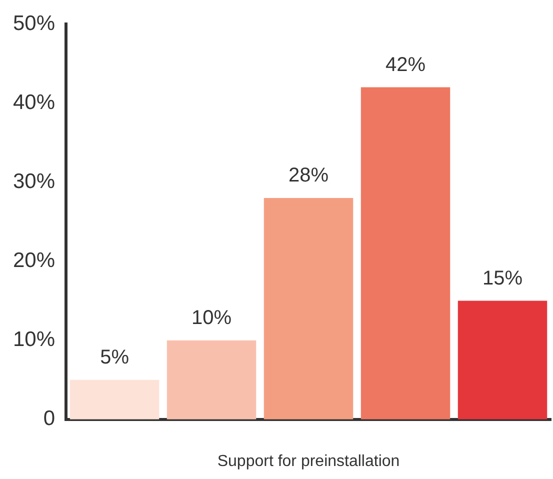  I want to click on x-axis-title: Support for preinstallation, so click(308, 461).